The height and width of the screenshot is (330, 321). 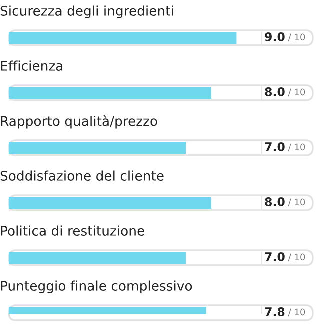 What do you see at coordinates (87, 12) in the screenshot?
I see `y-tick-label: Sicurezza degli ingredienti` at bounding box center [87, 12].